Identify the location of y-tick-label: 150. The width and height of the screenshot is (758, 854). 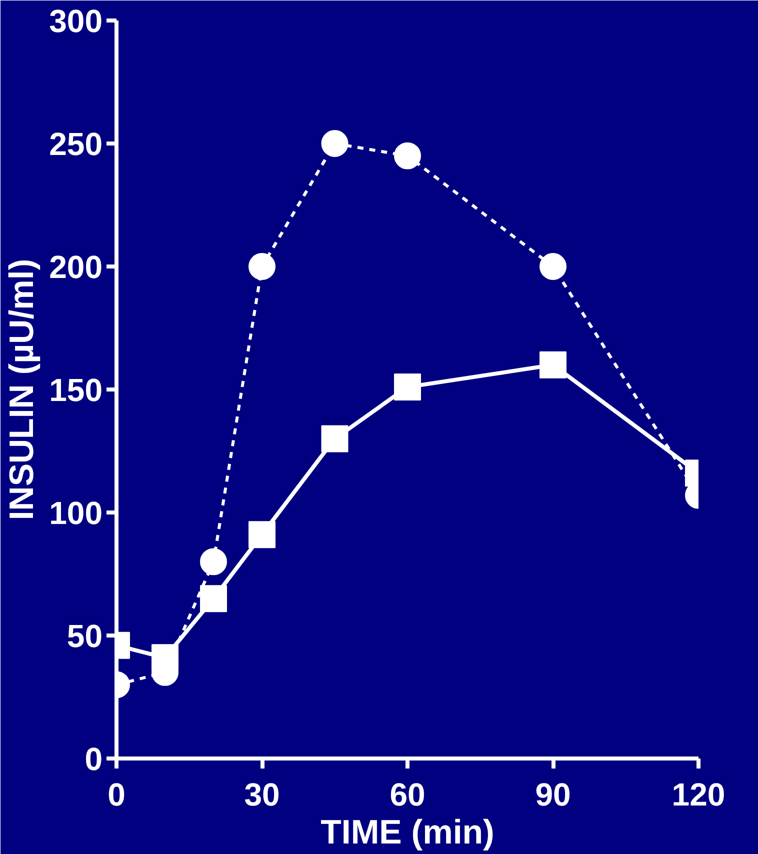
(75, 390).